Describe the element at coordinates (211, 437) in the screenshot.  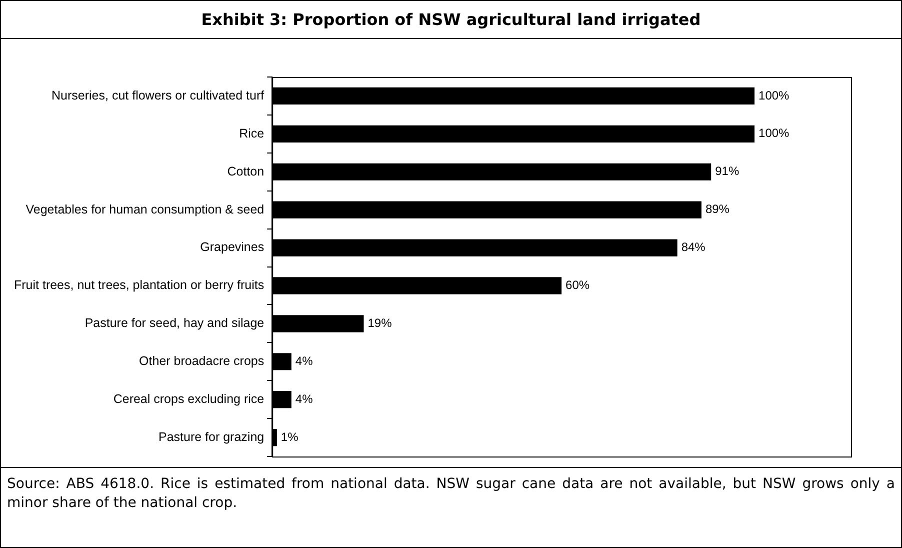
I see `y-tick-label: Pasture for grazing` at that location.